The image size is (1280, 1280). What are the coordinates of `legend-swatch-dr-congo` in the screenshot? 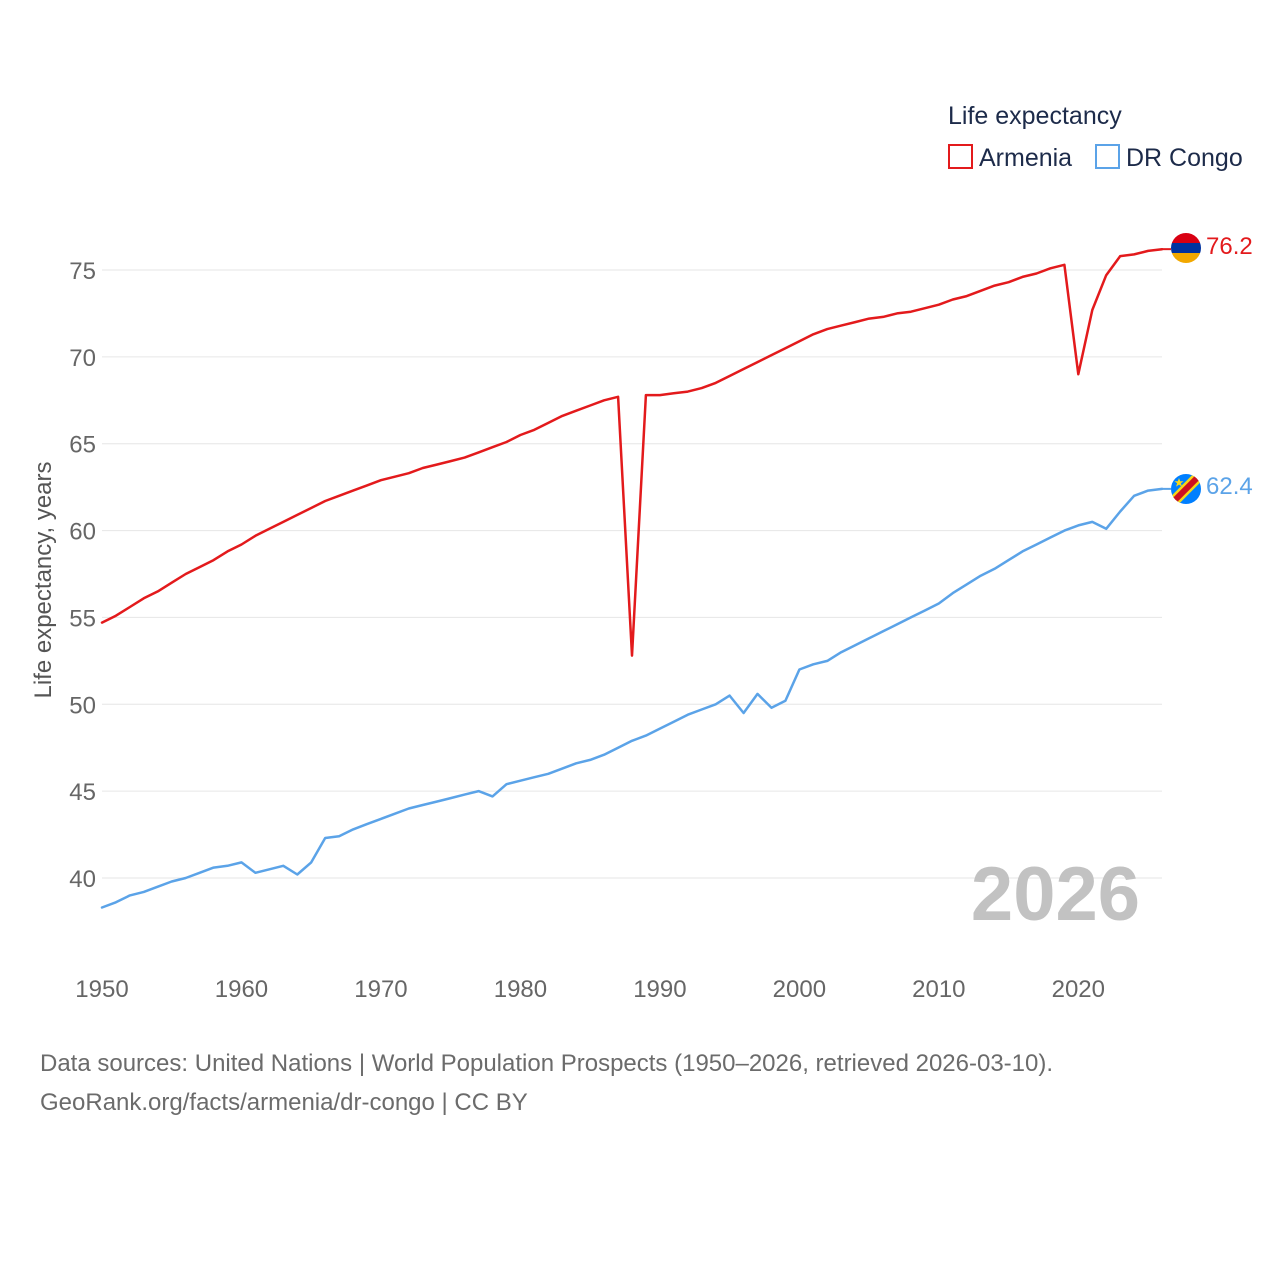 It's located at (1107, 156).